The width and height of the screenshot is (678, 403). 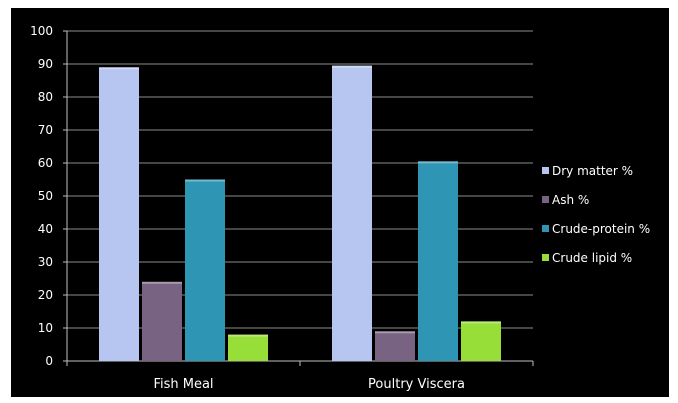 I want to click on legend-label: Crude lipid %, so click(x=592, y=258).